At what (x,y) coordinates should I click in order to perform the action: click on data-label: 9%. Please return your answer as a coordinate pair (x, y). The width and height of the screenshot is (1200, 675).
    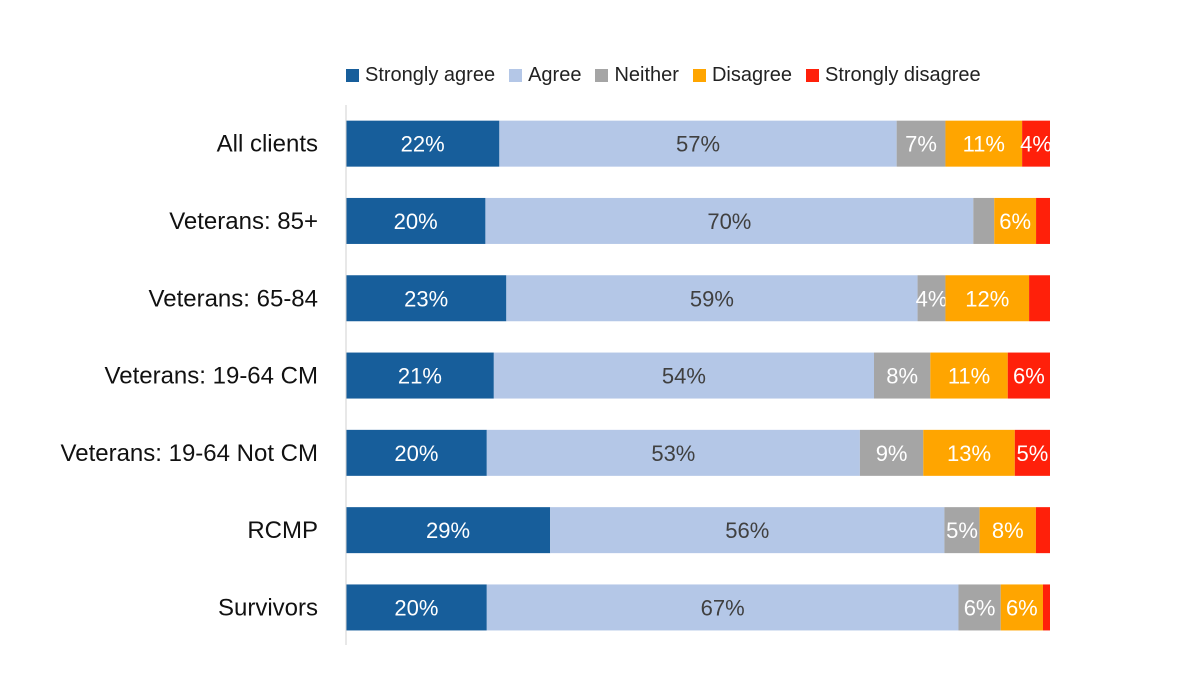
    Looking at the image, I should click on (892, 453).